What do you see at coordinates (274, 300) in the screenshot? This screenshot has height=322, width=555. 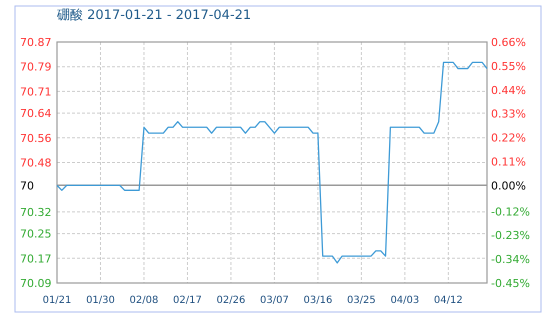 I see `x-tick-label: 03/07` at bounding box center [274, 300].